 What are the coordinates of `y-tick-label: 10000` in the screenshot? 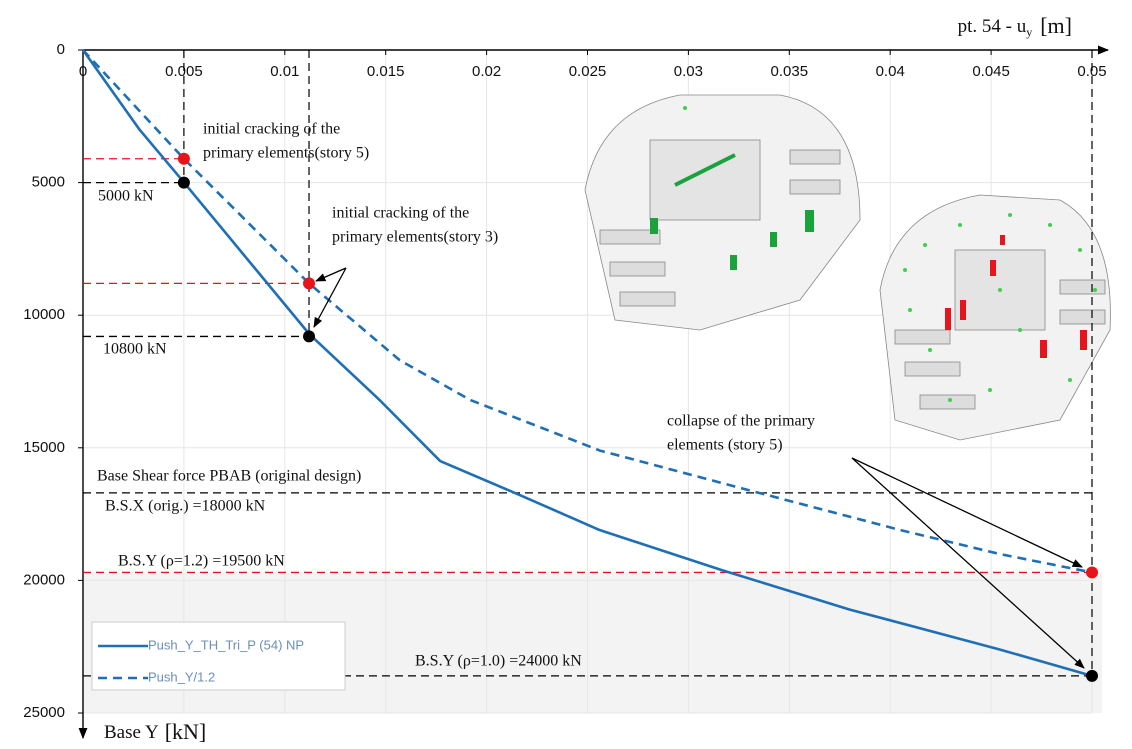 It's located at (44, 314).